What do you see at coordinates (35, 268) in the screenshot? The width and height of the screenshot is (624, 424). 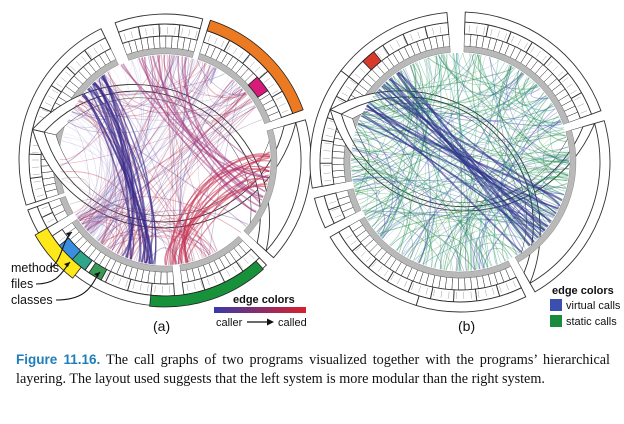 I see `methods-label: methods` at bounding box center [35, 268].